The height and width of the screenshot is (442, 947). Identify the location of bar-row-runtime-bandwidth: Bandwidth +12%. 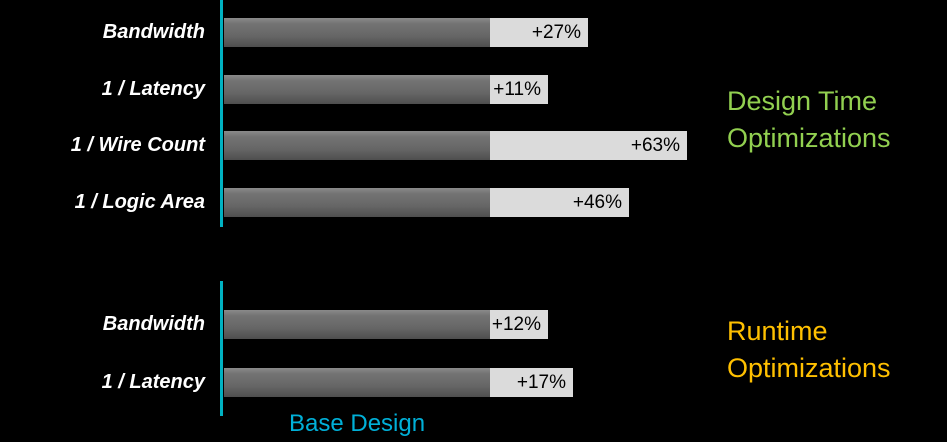
(473, 324).